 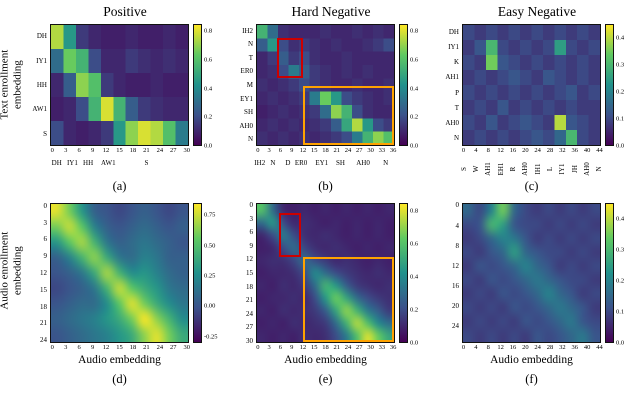 What do you see at coordinates (382, 347) in the screenshot?
I see `x-tick-label: 33` at bounding box center [382, 347].